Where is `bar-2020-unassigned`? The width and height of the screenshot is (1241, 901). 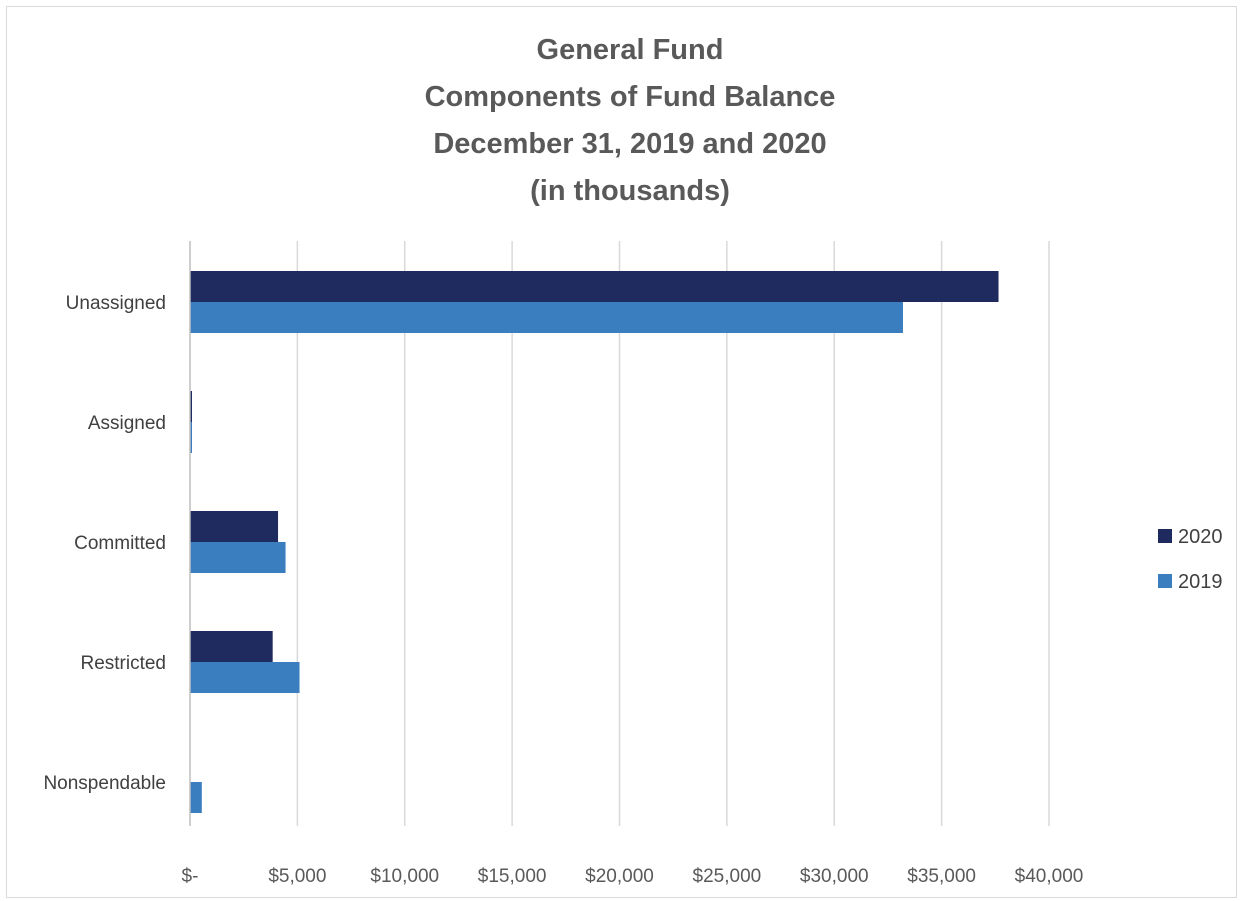 bar-2020-unassigned is located at coordinates (594, 286).